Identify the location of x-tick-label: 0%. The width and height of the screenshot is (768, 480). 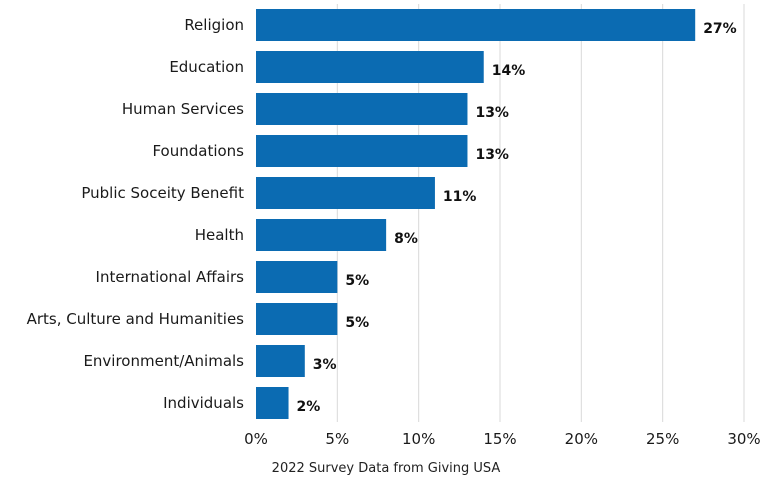
(256, 439).